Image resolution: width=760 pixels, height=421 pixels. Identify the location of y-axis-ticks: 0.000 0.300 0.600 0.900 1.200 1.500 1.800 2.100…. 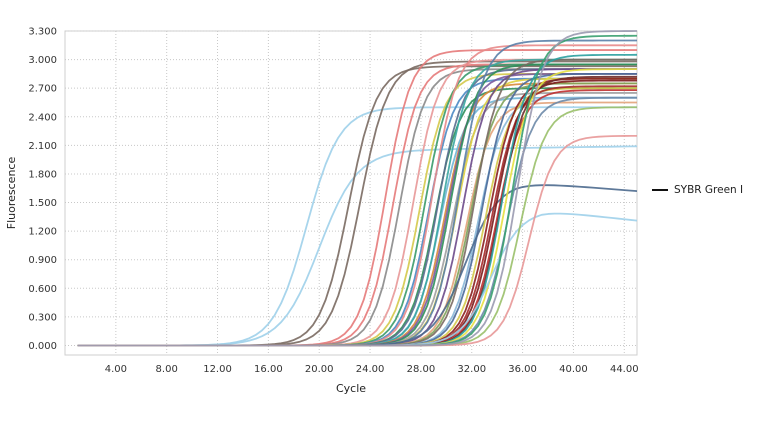
(42, 189).